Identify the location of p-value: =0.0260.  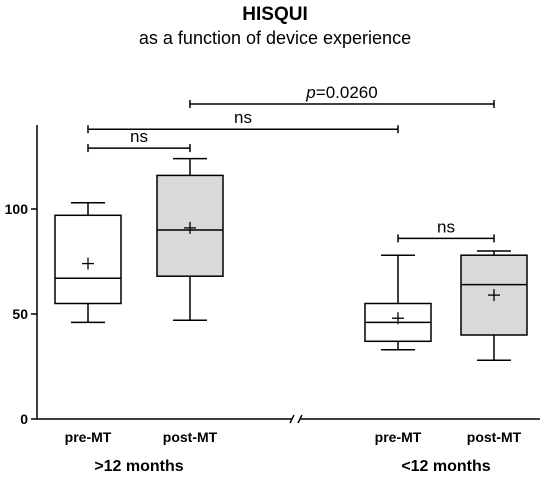
(347, 92).